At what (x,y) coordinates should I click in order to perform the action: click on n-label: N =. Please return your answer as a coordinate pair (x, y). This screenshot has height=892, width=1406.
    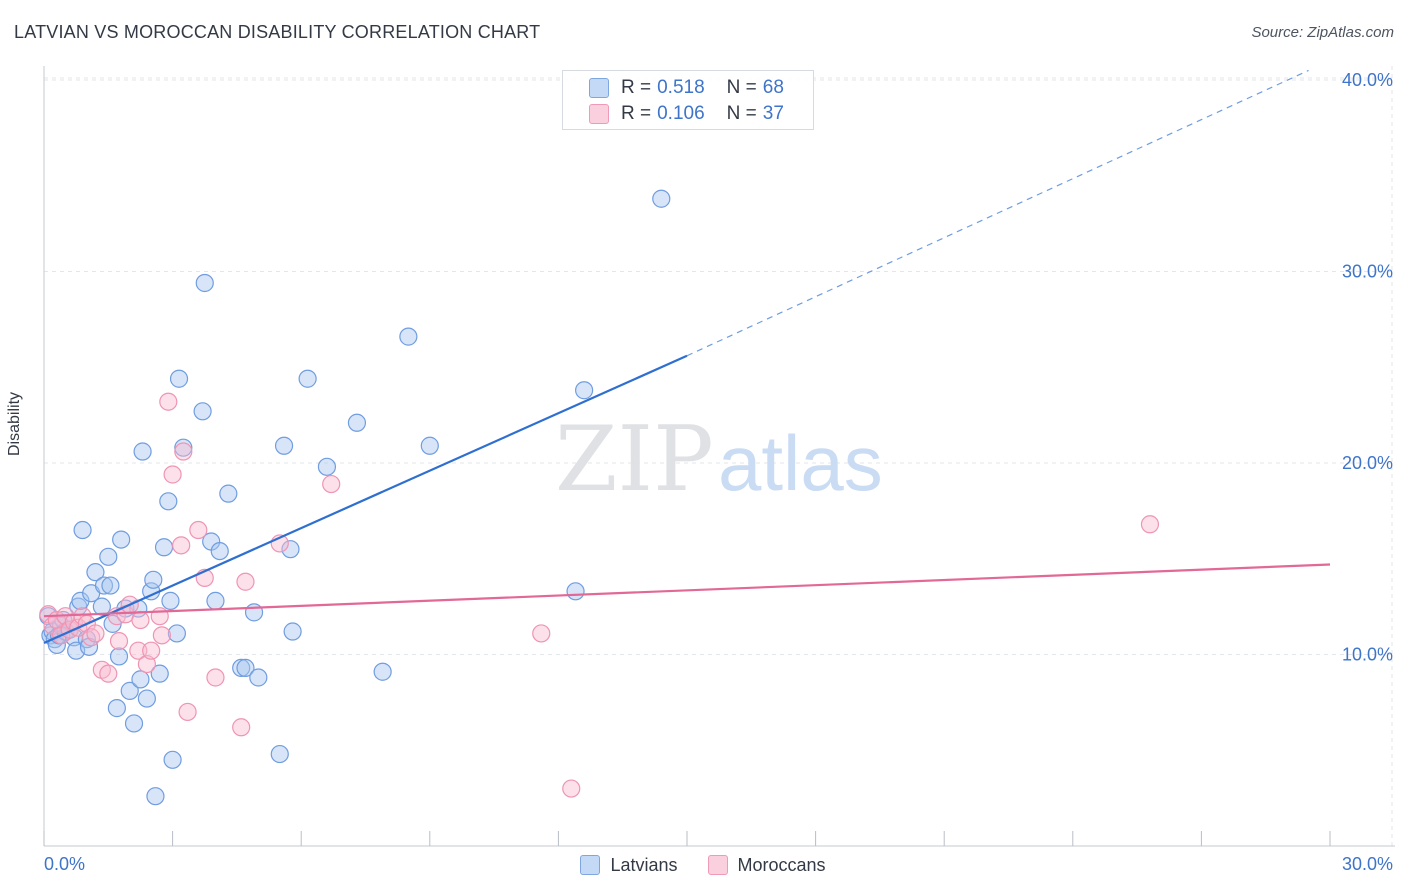
    Looking at the image, I should click on (741, 113).